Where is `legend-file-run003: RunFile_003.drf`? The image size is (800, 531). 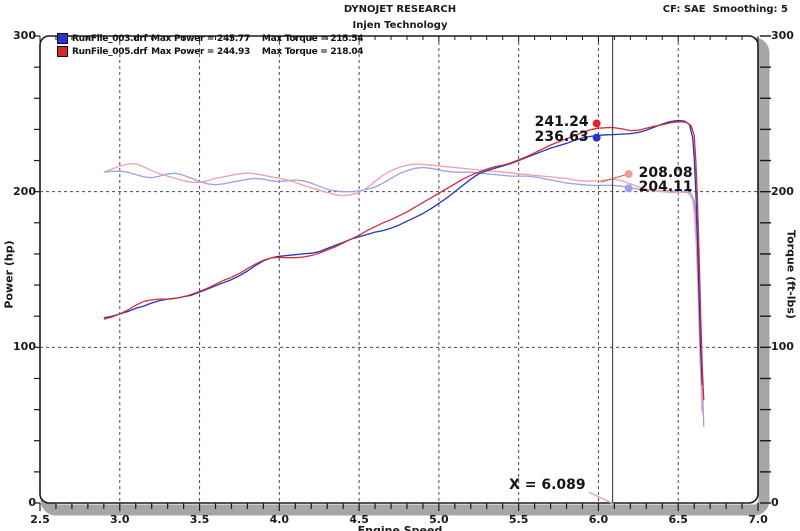 legend-file-run003: RunFile_003.drf is located at coordinates (110, 38).